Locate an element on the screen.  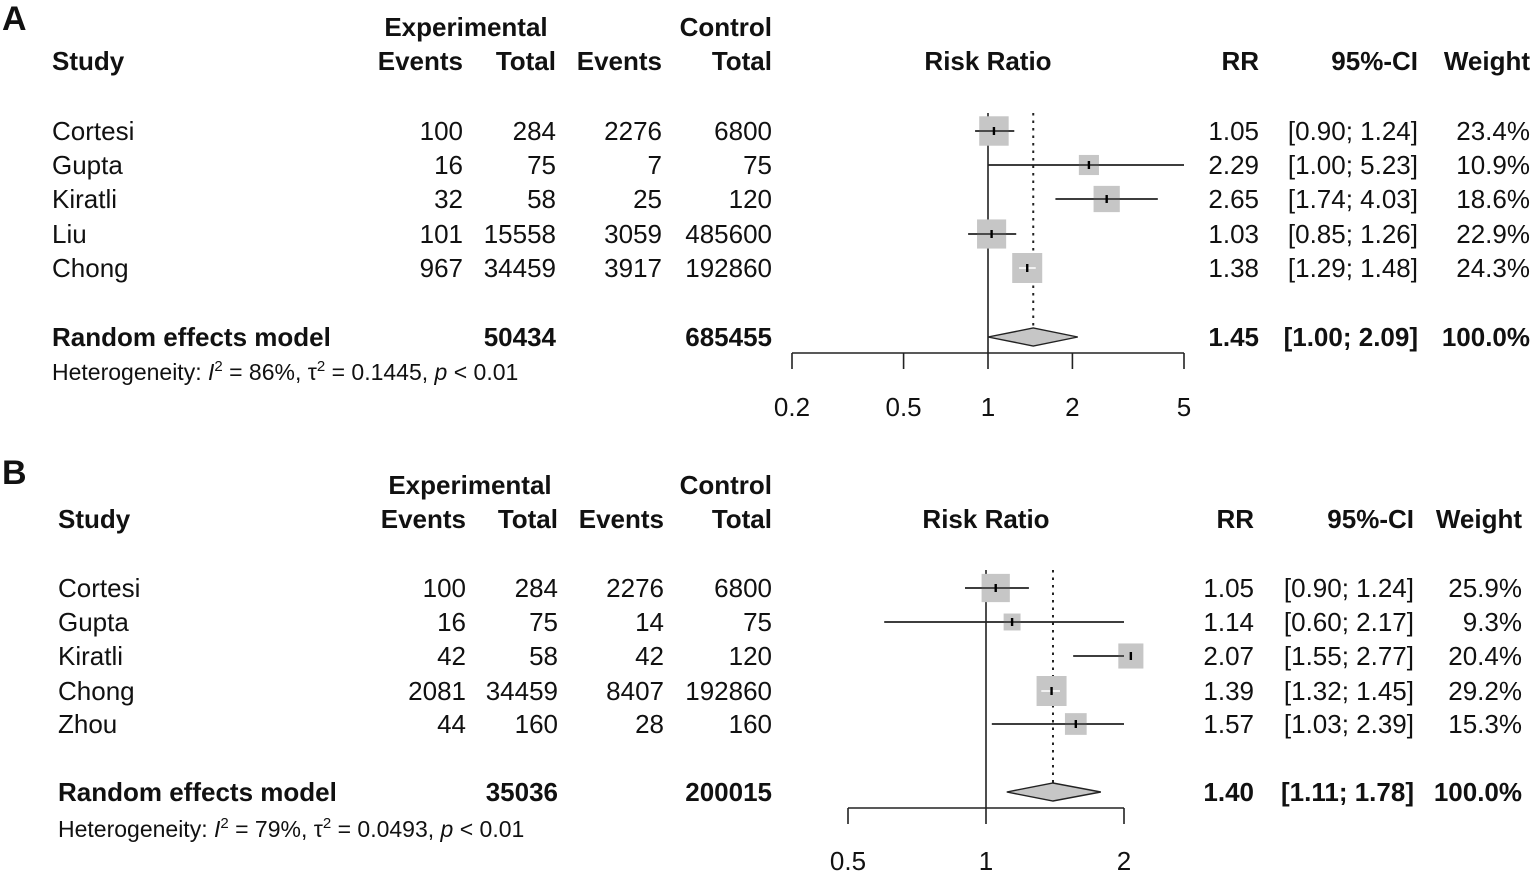
ci-cell: [1.00; 5.23] is located at coordinates (1352, 165).